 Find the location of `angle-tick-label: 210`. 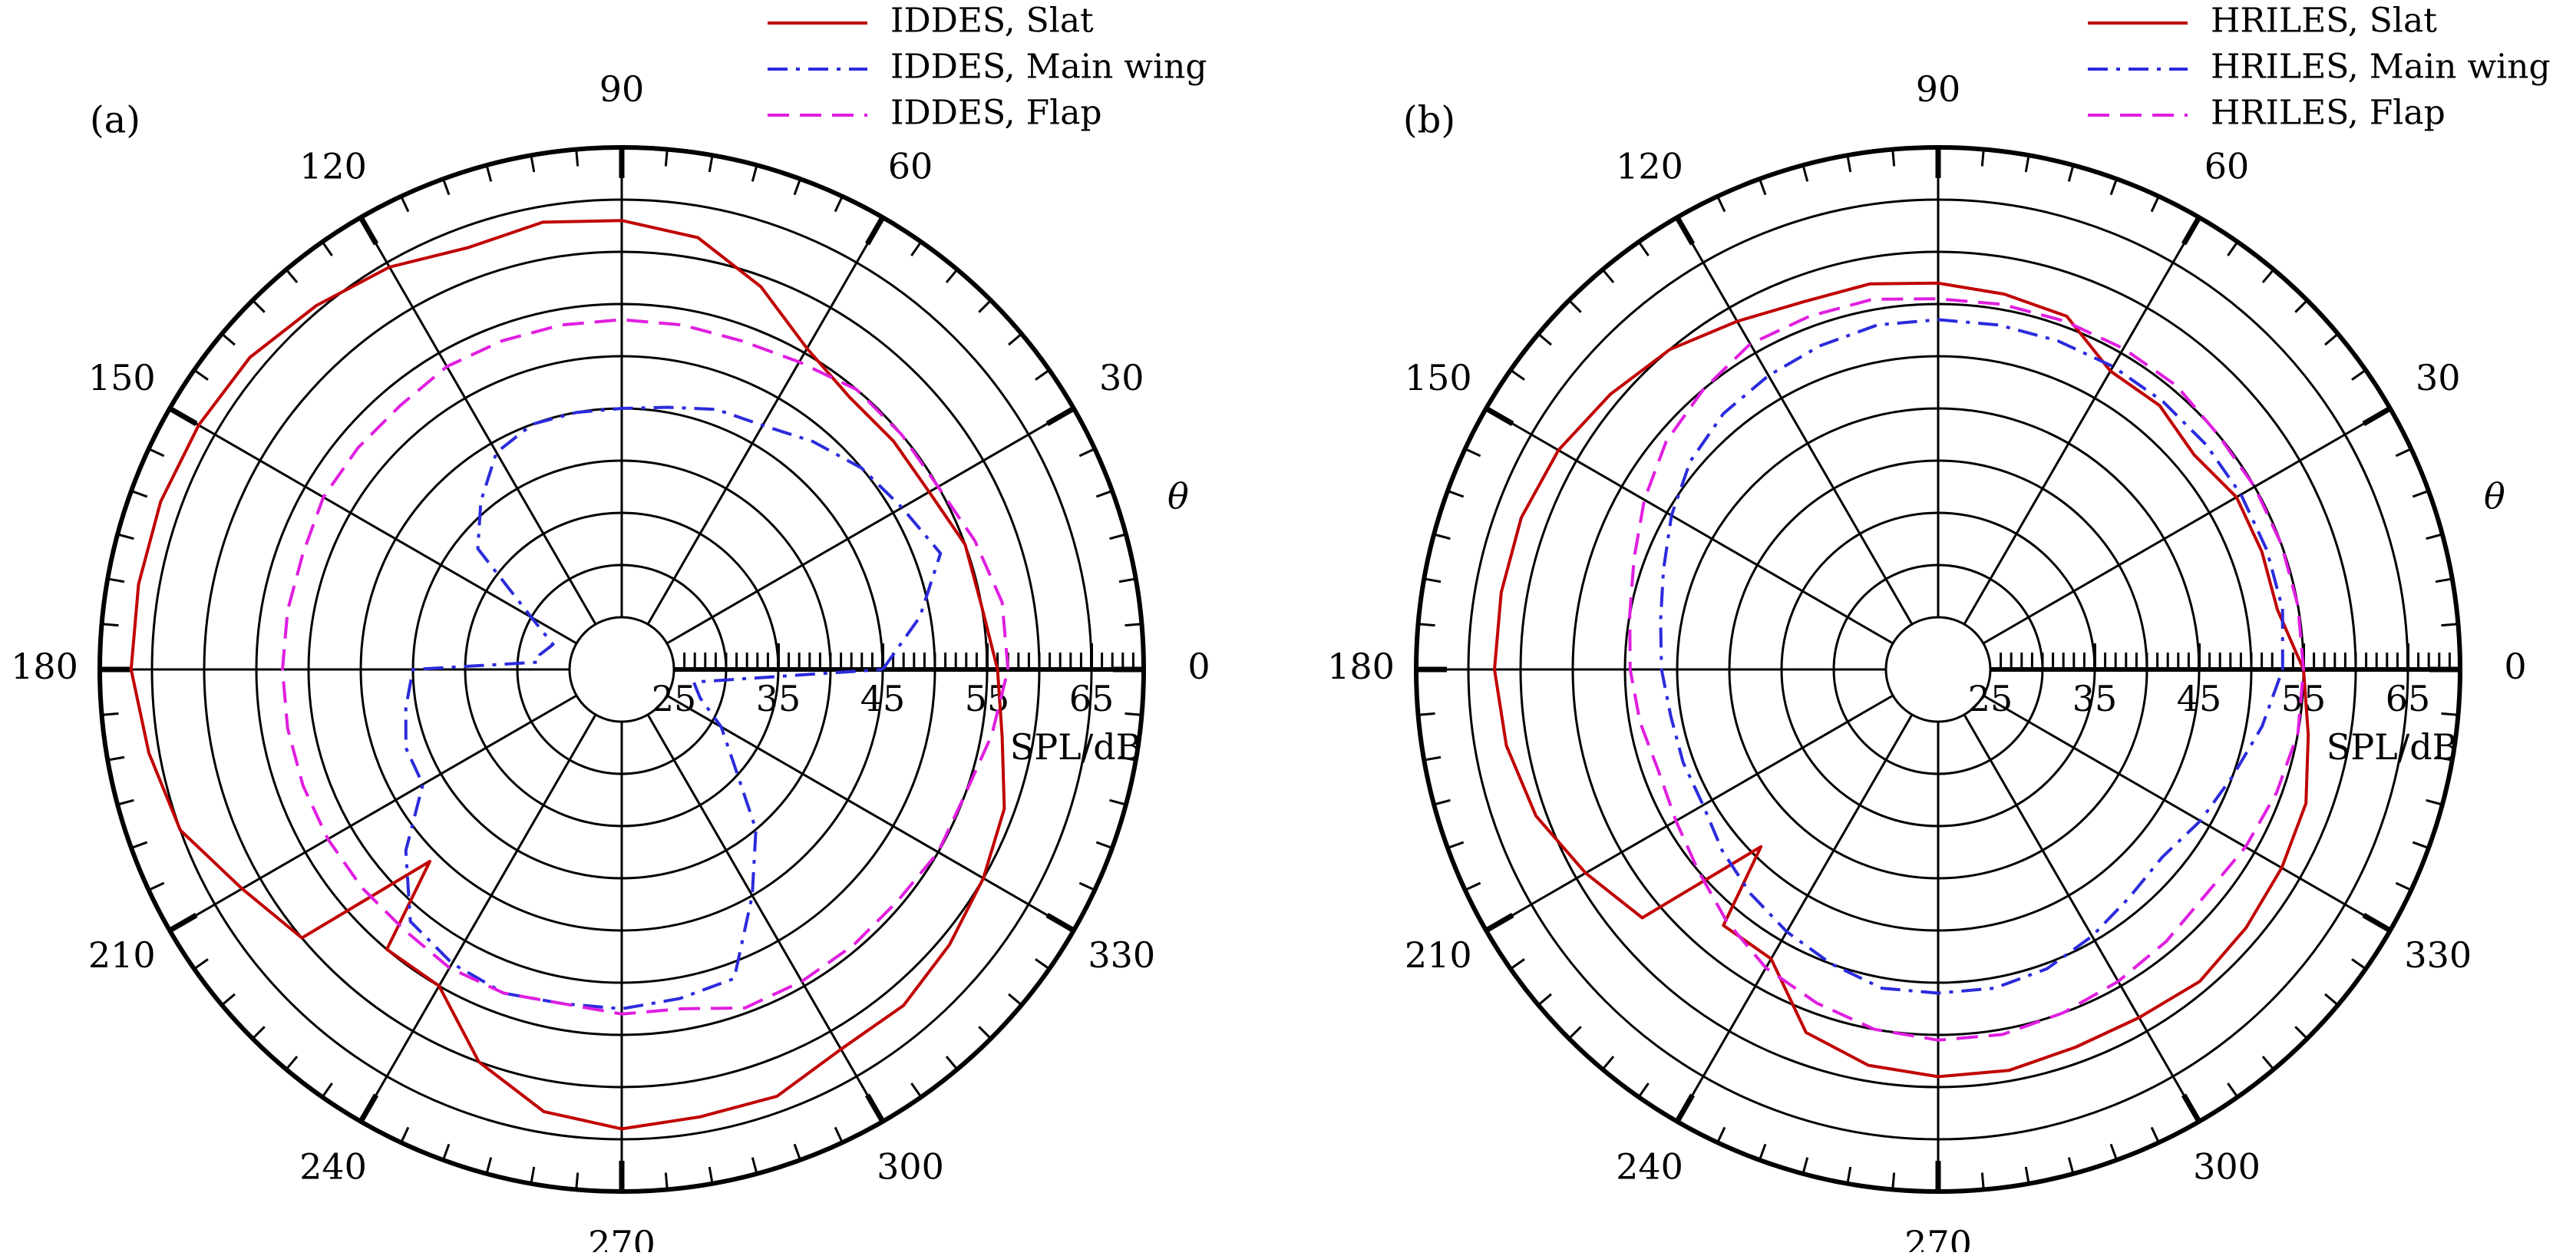

angle-tick-label: 210 is located at coordinates (122, 955).